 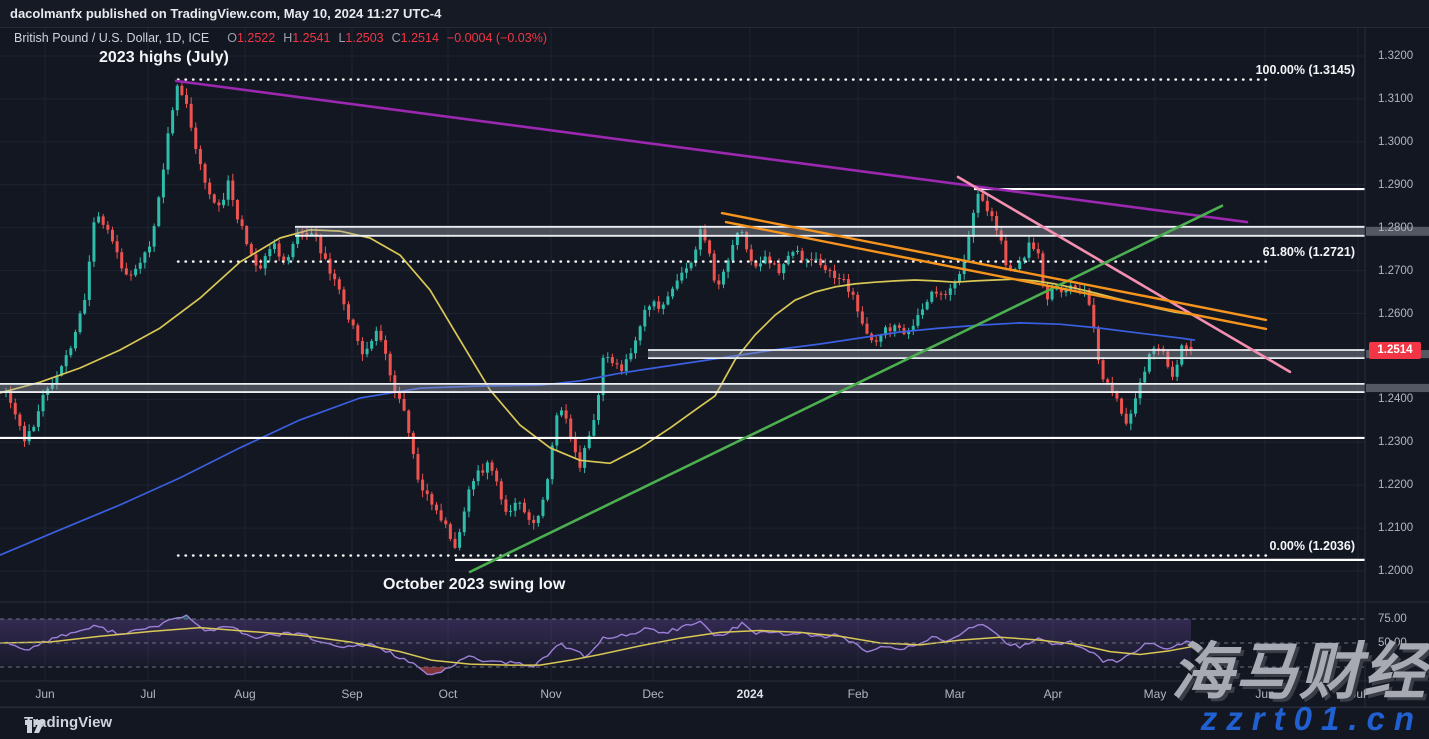 What do you see at coordinates (396, 38) in the screenshot?
I see `close-label: C` at bounding box center [396, 38].